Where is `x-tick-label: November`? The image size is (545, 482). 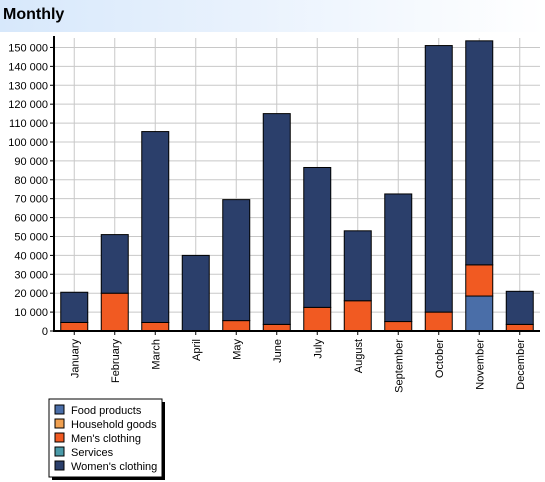
x-tick-label: November is located at coordinates (480, 364).